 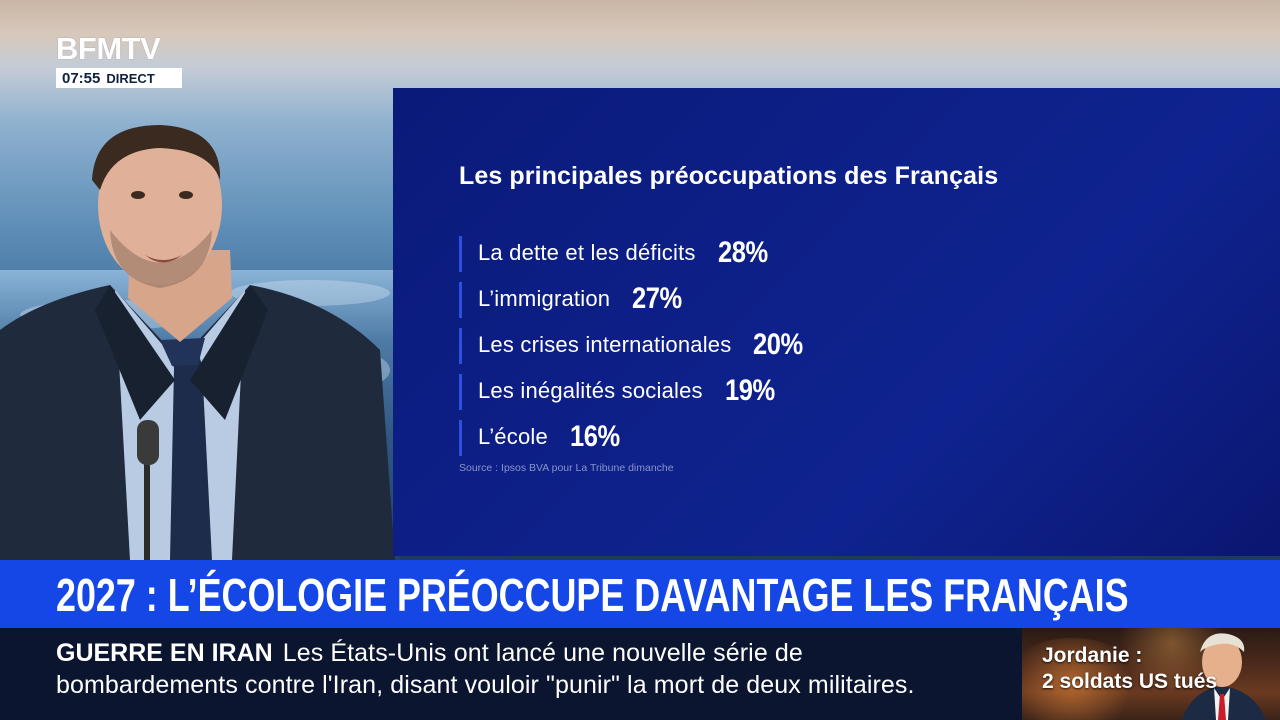 I want to click on side-teaser: Jordanie : 2 soldats US tués, so click(x=1151, y=674).